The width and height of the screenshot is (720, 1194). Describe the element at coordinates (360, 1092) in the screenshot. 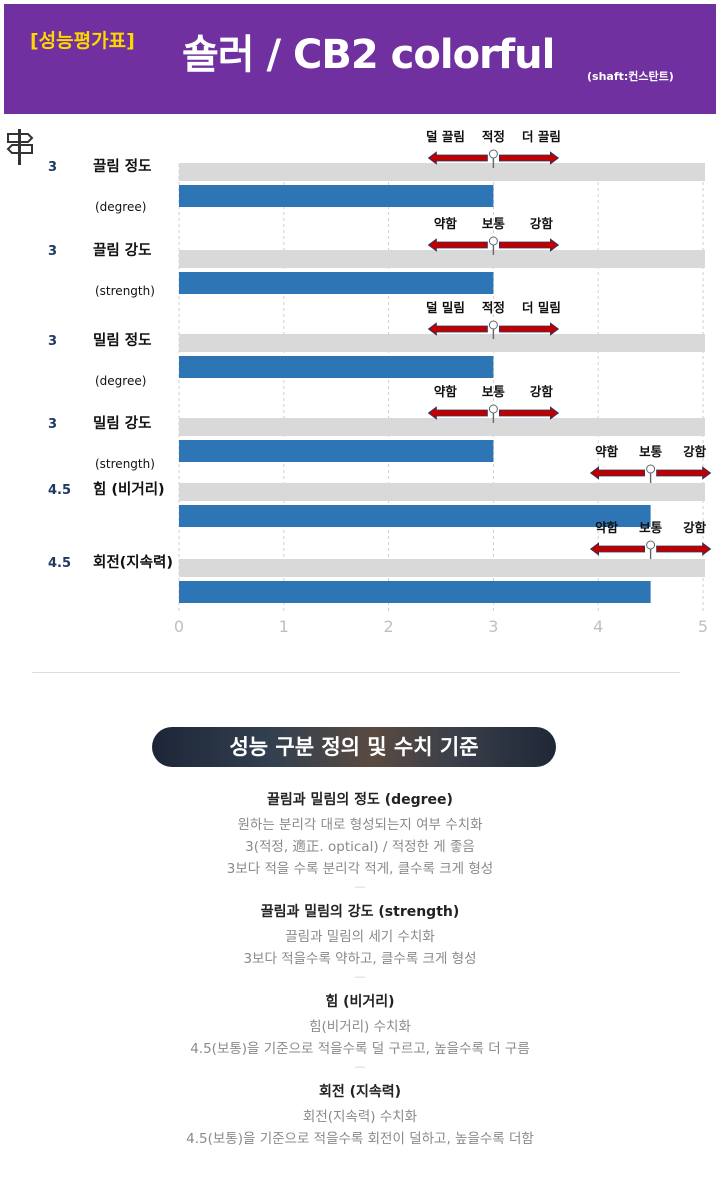

I see `definition-title: 회전 (지속력)` at that location.